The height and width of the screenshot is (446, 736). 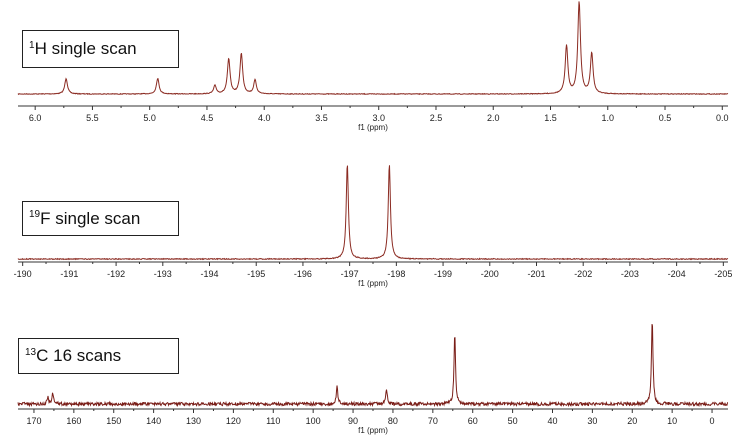 I want to click on h-tick-label: 2.0, so click(x=493, y=118).